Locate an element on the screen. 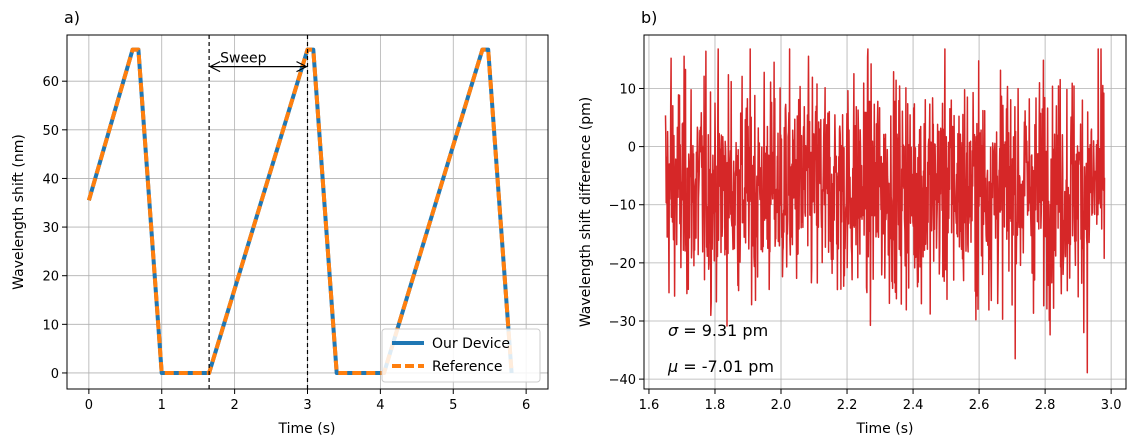  a-x-tick-label: 5 is located at coordinates (453, 405).